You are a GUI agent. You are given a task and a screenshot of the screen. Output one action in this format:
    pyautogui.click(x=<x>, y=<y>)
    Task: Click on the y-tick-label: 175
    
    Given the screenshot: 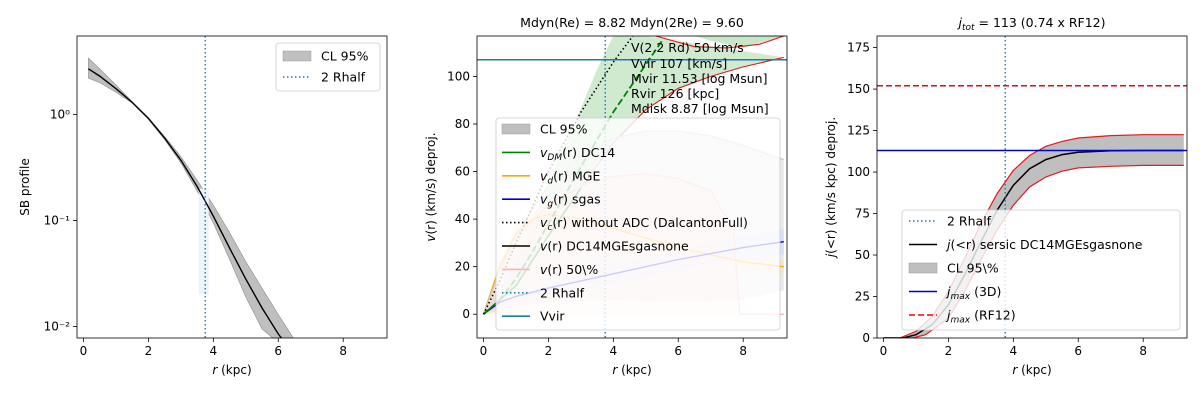 What is the action you would take?
    pyautogui.click(x=858, y=48)
    